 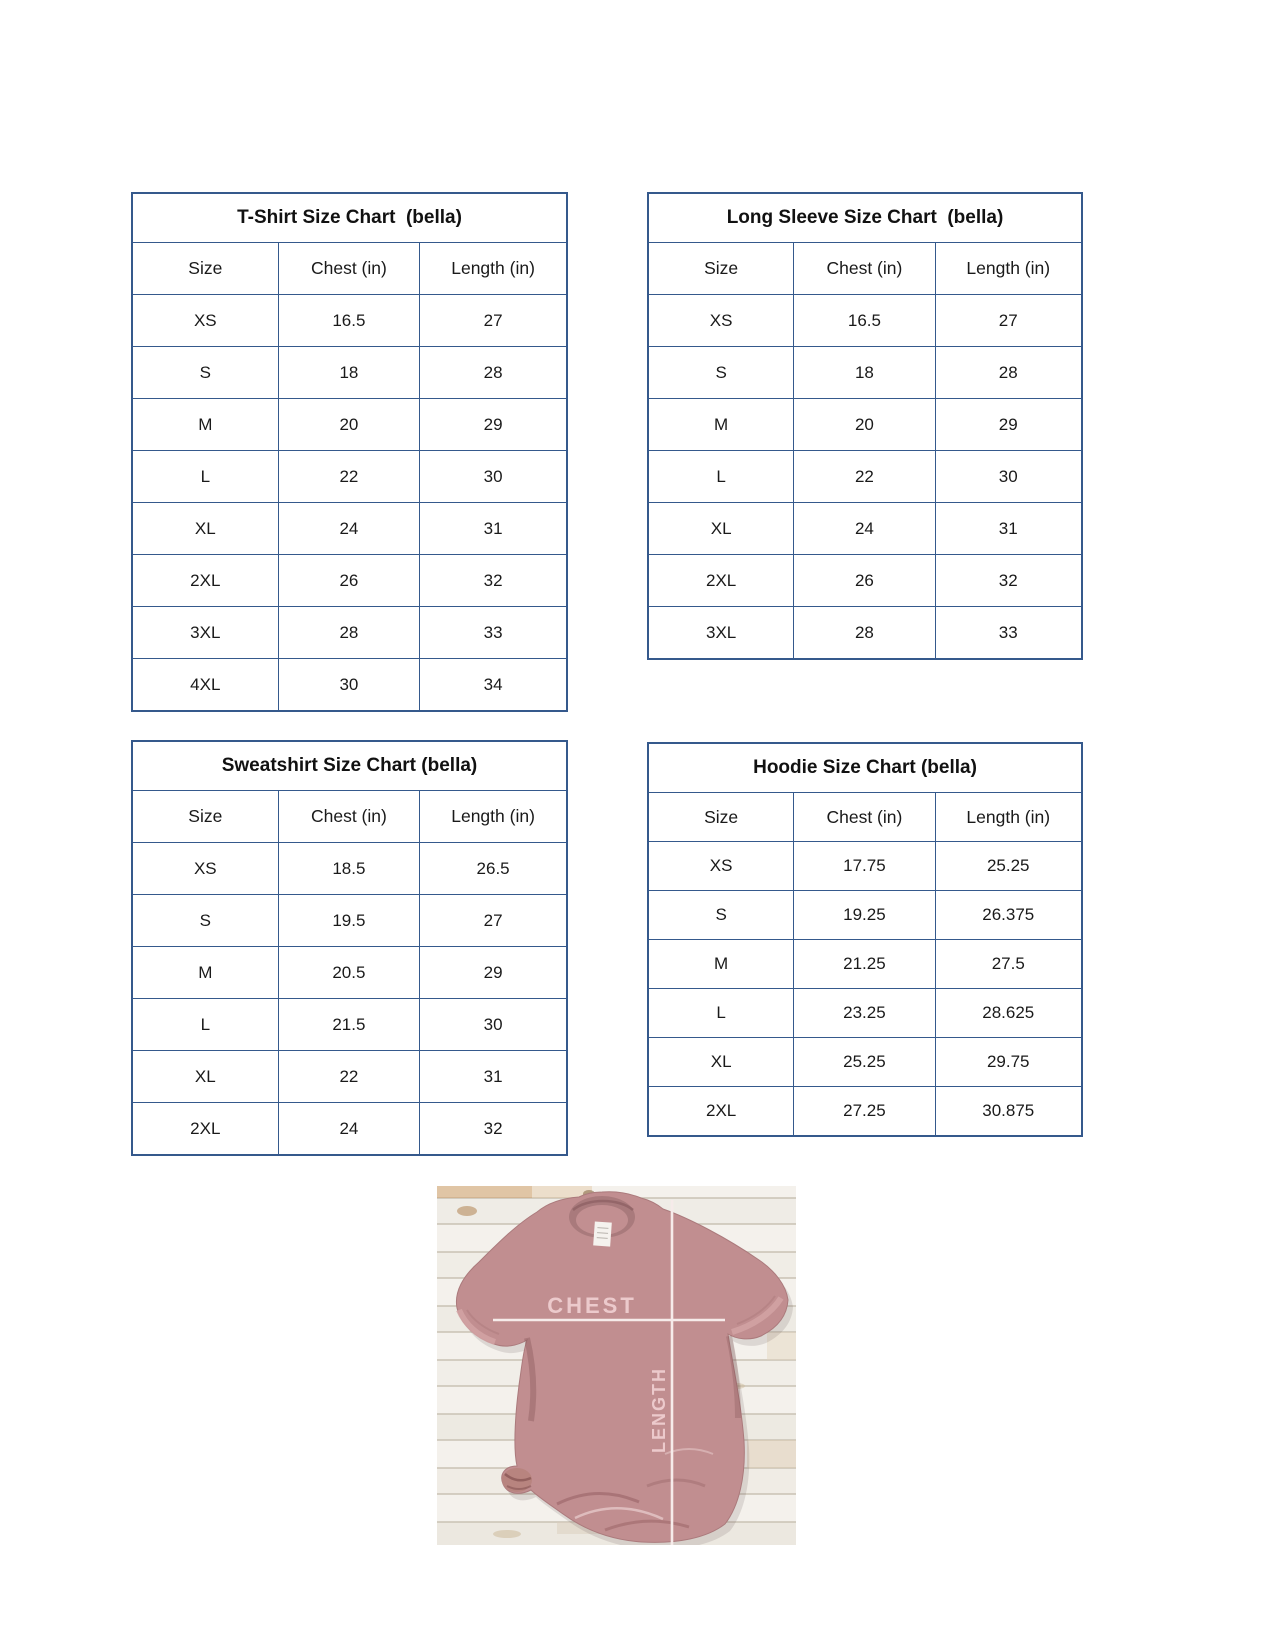 I want to click on table-cell: 19.5, so click(x=348, y=920).